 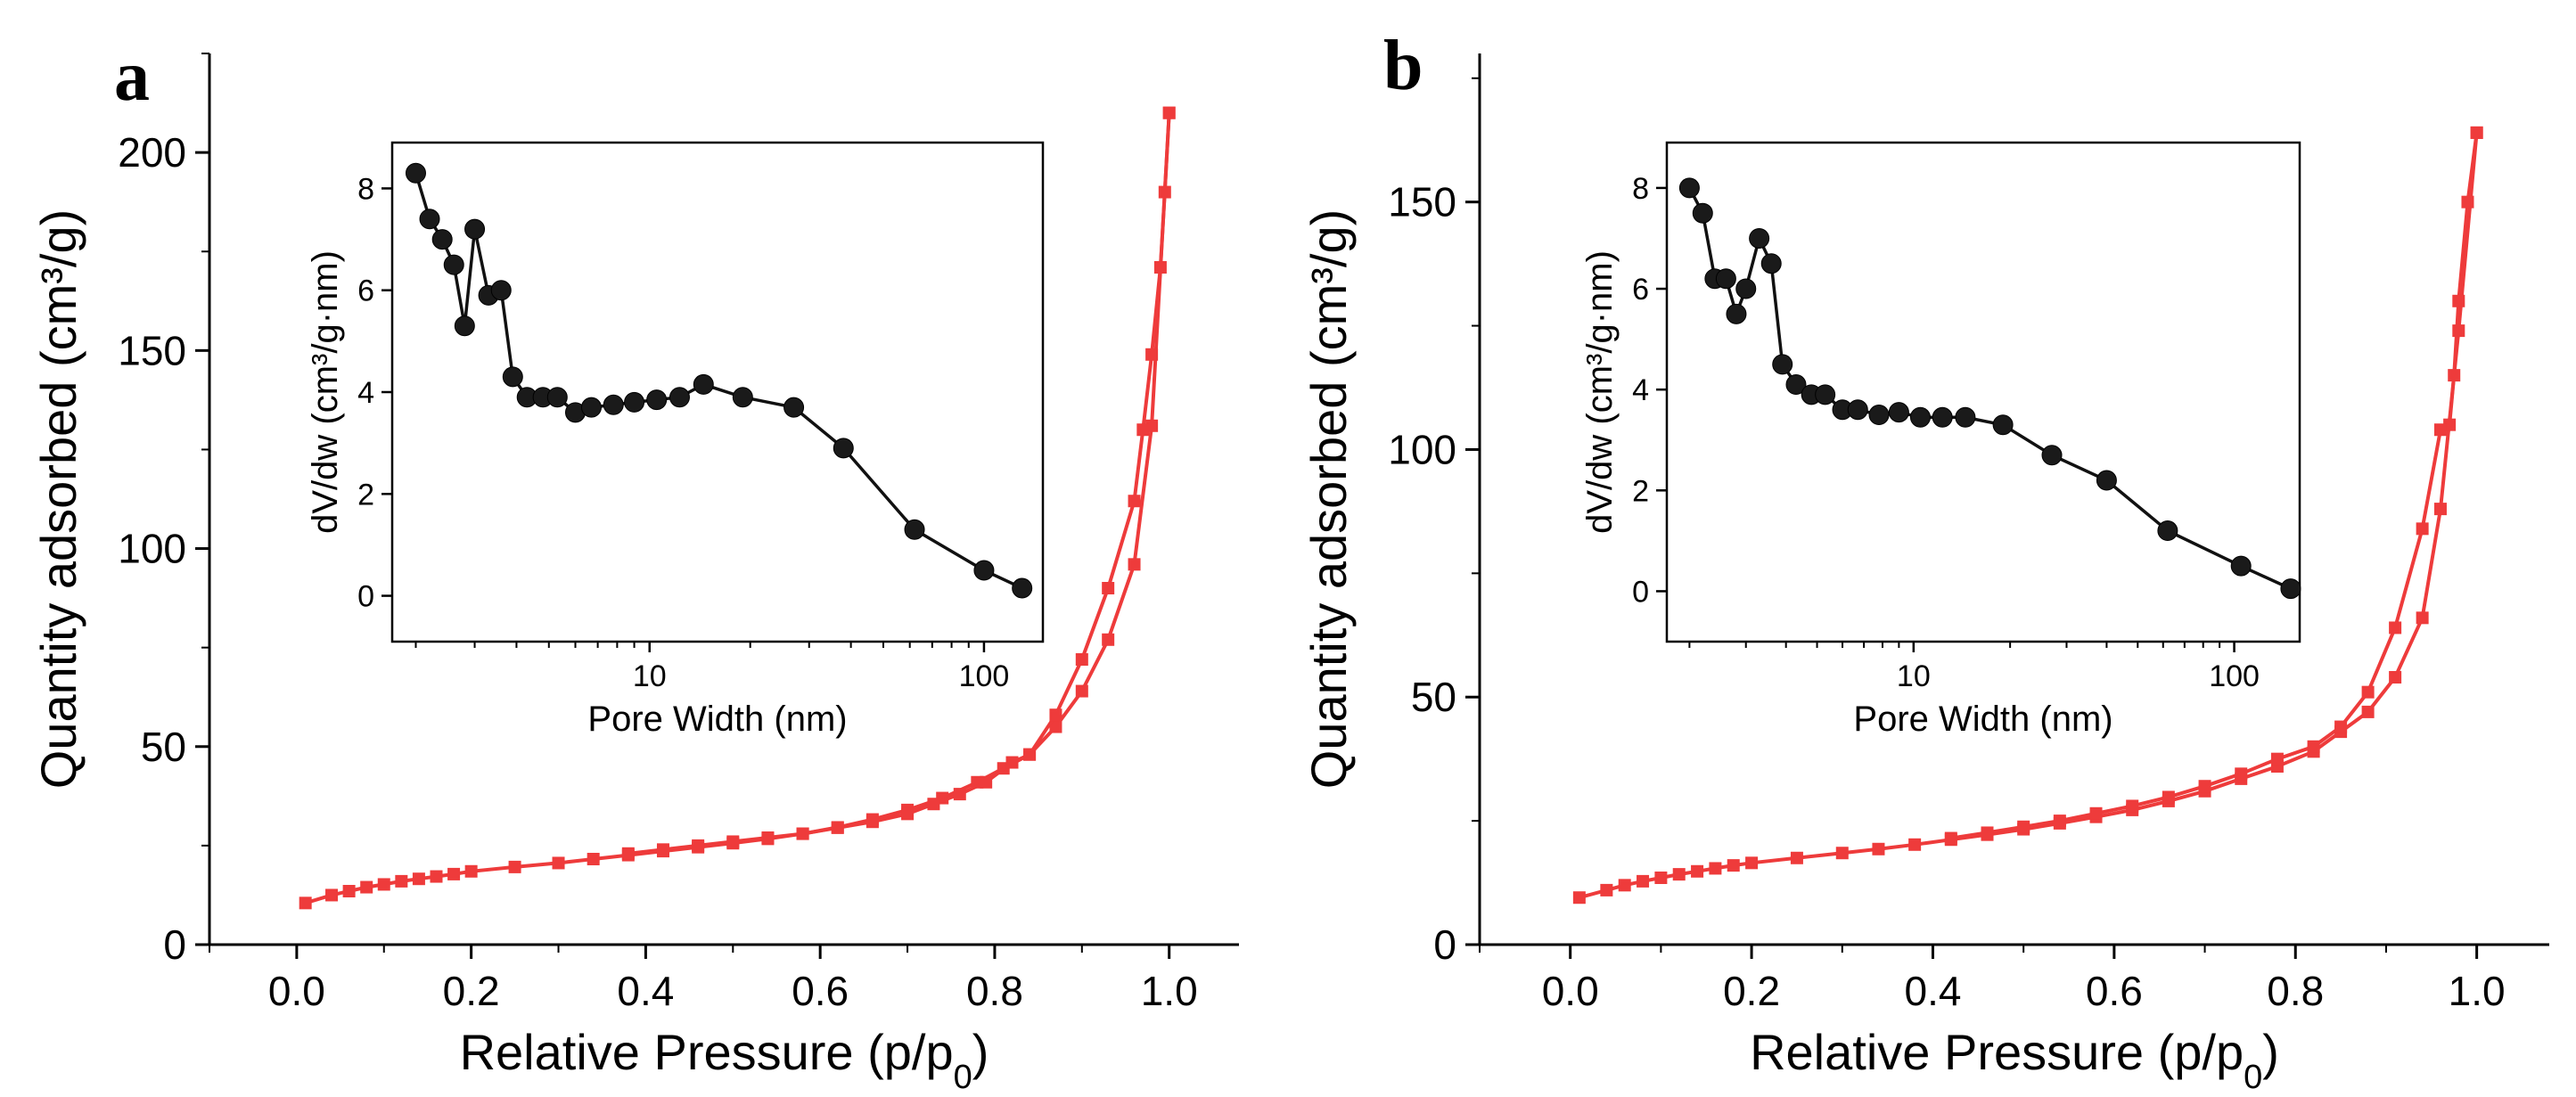 What do you see at coordinates (152, 152) in the screenshot?
I see `y-tick-label: 200` at bounding box center [152, 152].